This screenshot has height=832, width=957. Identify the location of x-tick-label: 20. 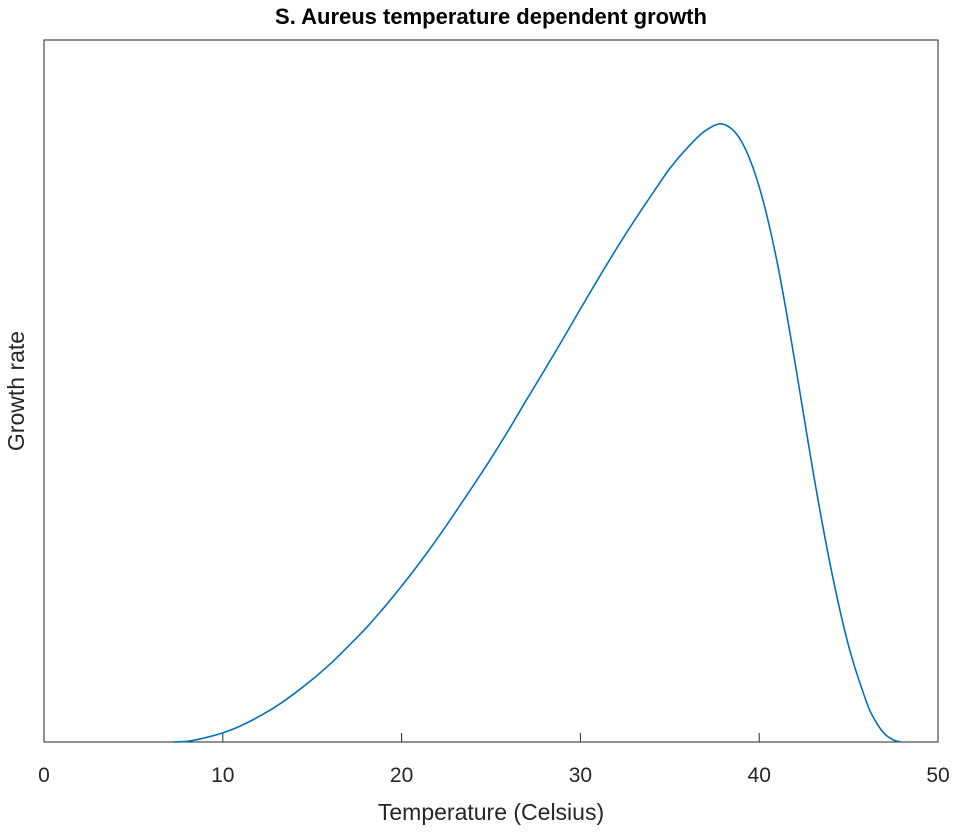
(401, 775).